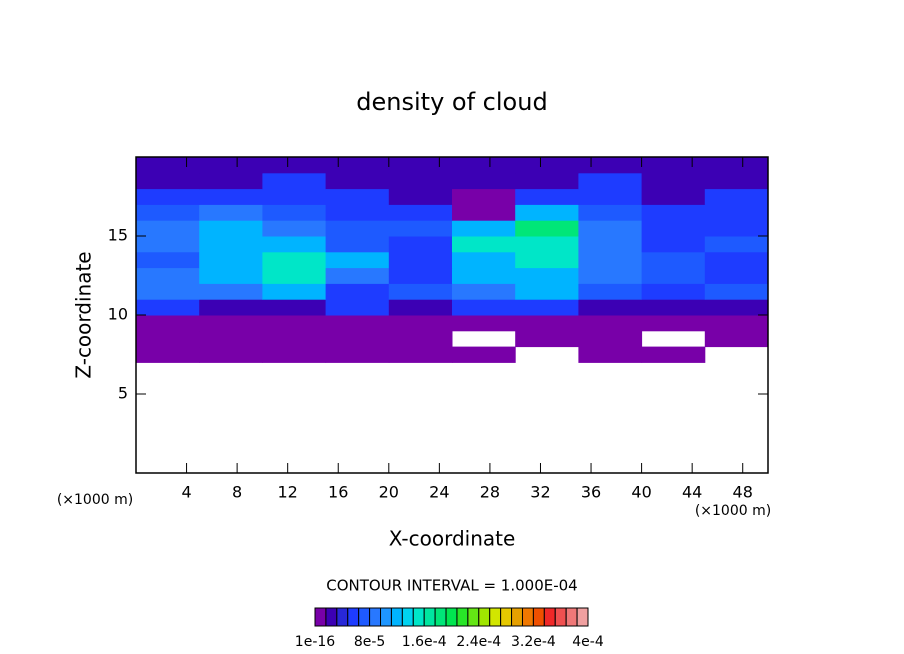  What do you see at coordinates (424, 642) in the screenshot?
I see `colorbar-label: 1.6e-4` at bounding box center [424, 642].